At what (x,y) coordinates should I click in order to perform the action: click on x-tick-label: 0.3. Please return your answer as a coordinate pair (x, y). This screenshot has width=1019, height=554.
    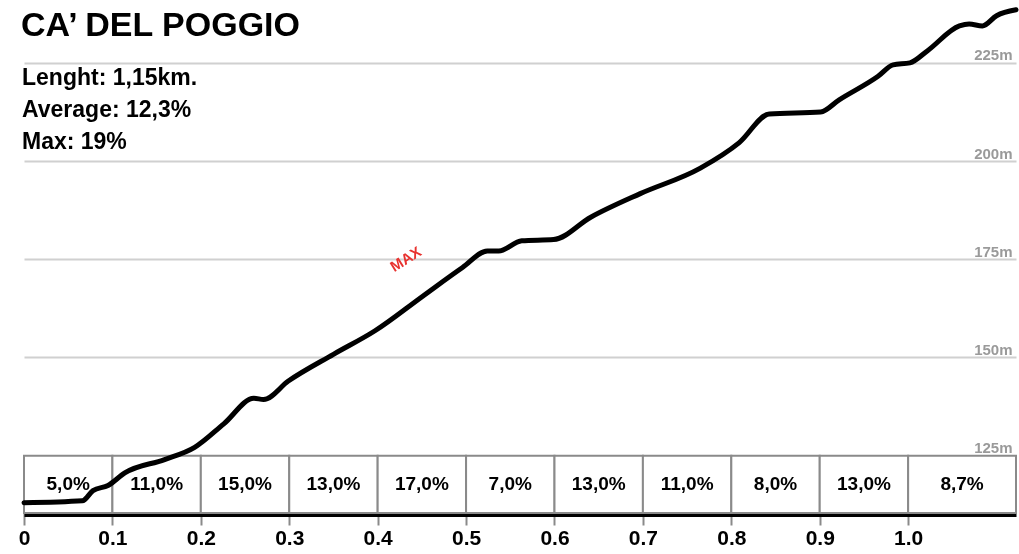
    Looking at the image, I should click on (290, 537).